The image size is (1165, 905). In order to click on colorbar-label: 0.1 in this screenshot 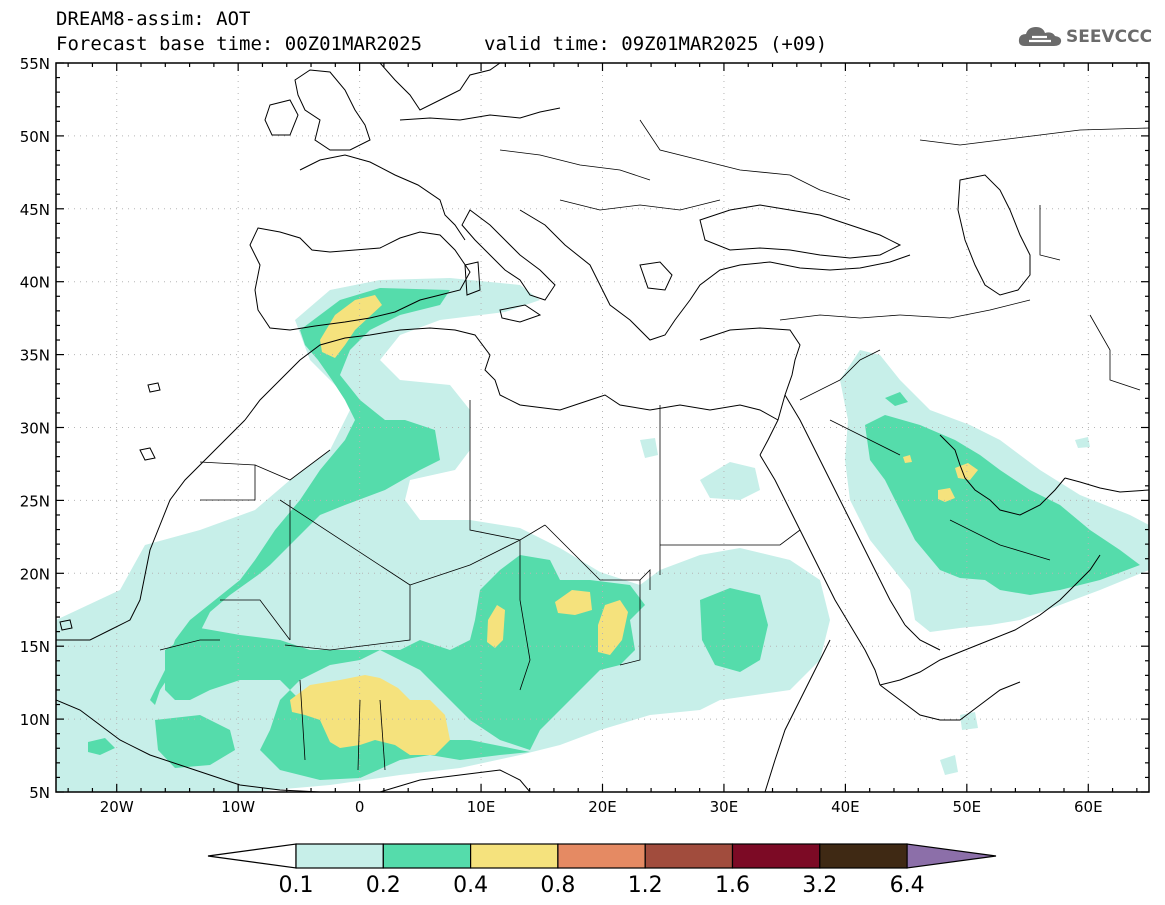, I will do `click(296, 885)`.